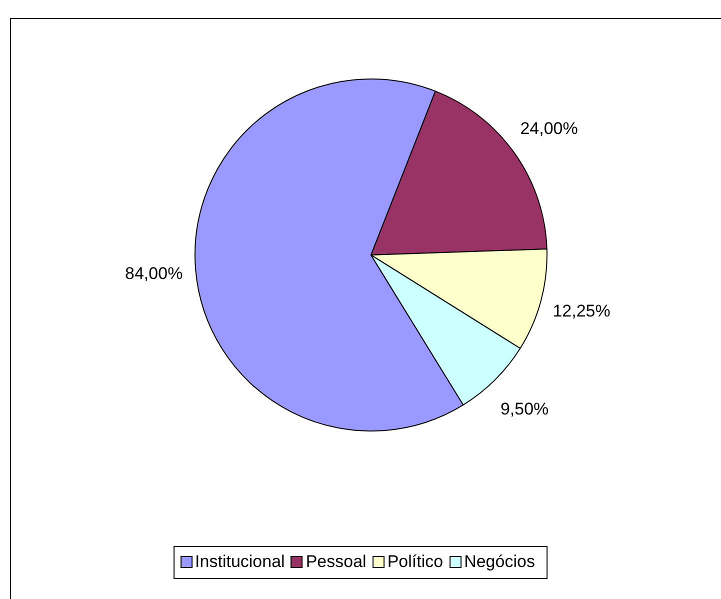 Image resolution: width=721 pixels, height=599 pixels. I want to click on data-label: 12,25%, so click(581, 310).